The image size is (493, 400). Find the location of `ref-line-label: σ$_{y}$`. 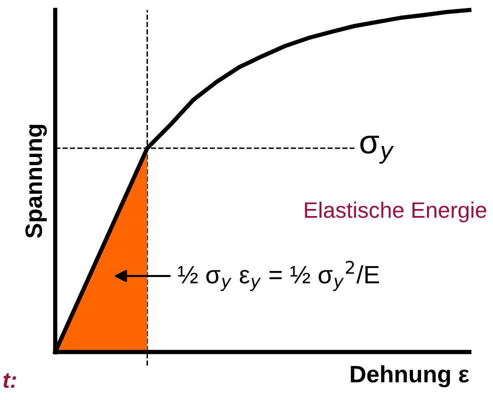

ref-line-label: σ$_{y}$ is located at coordinates (377, 150).